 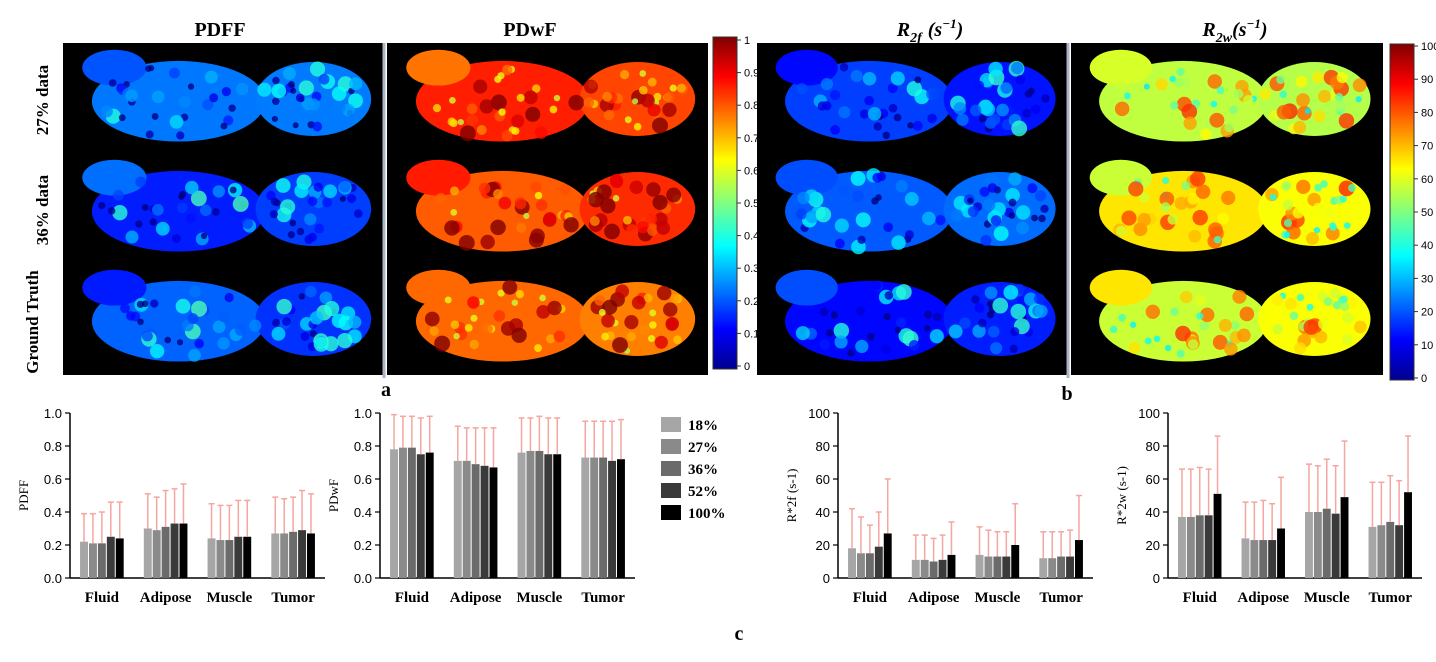 I want to click on r2w-title-unit: (s, so click(x=1239, y=30).